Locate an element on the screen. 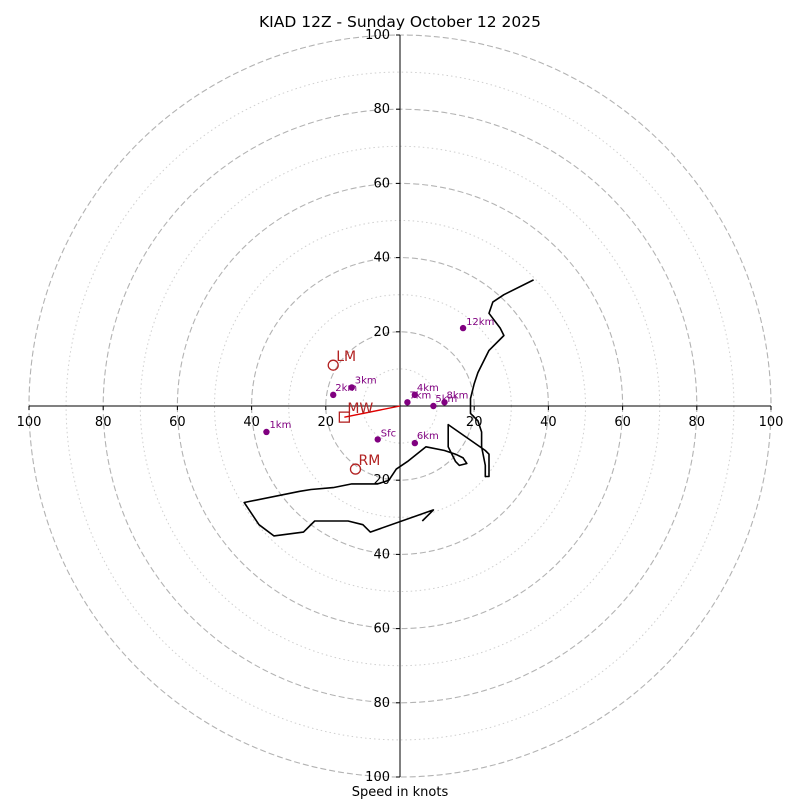  height-marker-7km is located at coordinates (407, 402).